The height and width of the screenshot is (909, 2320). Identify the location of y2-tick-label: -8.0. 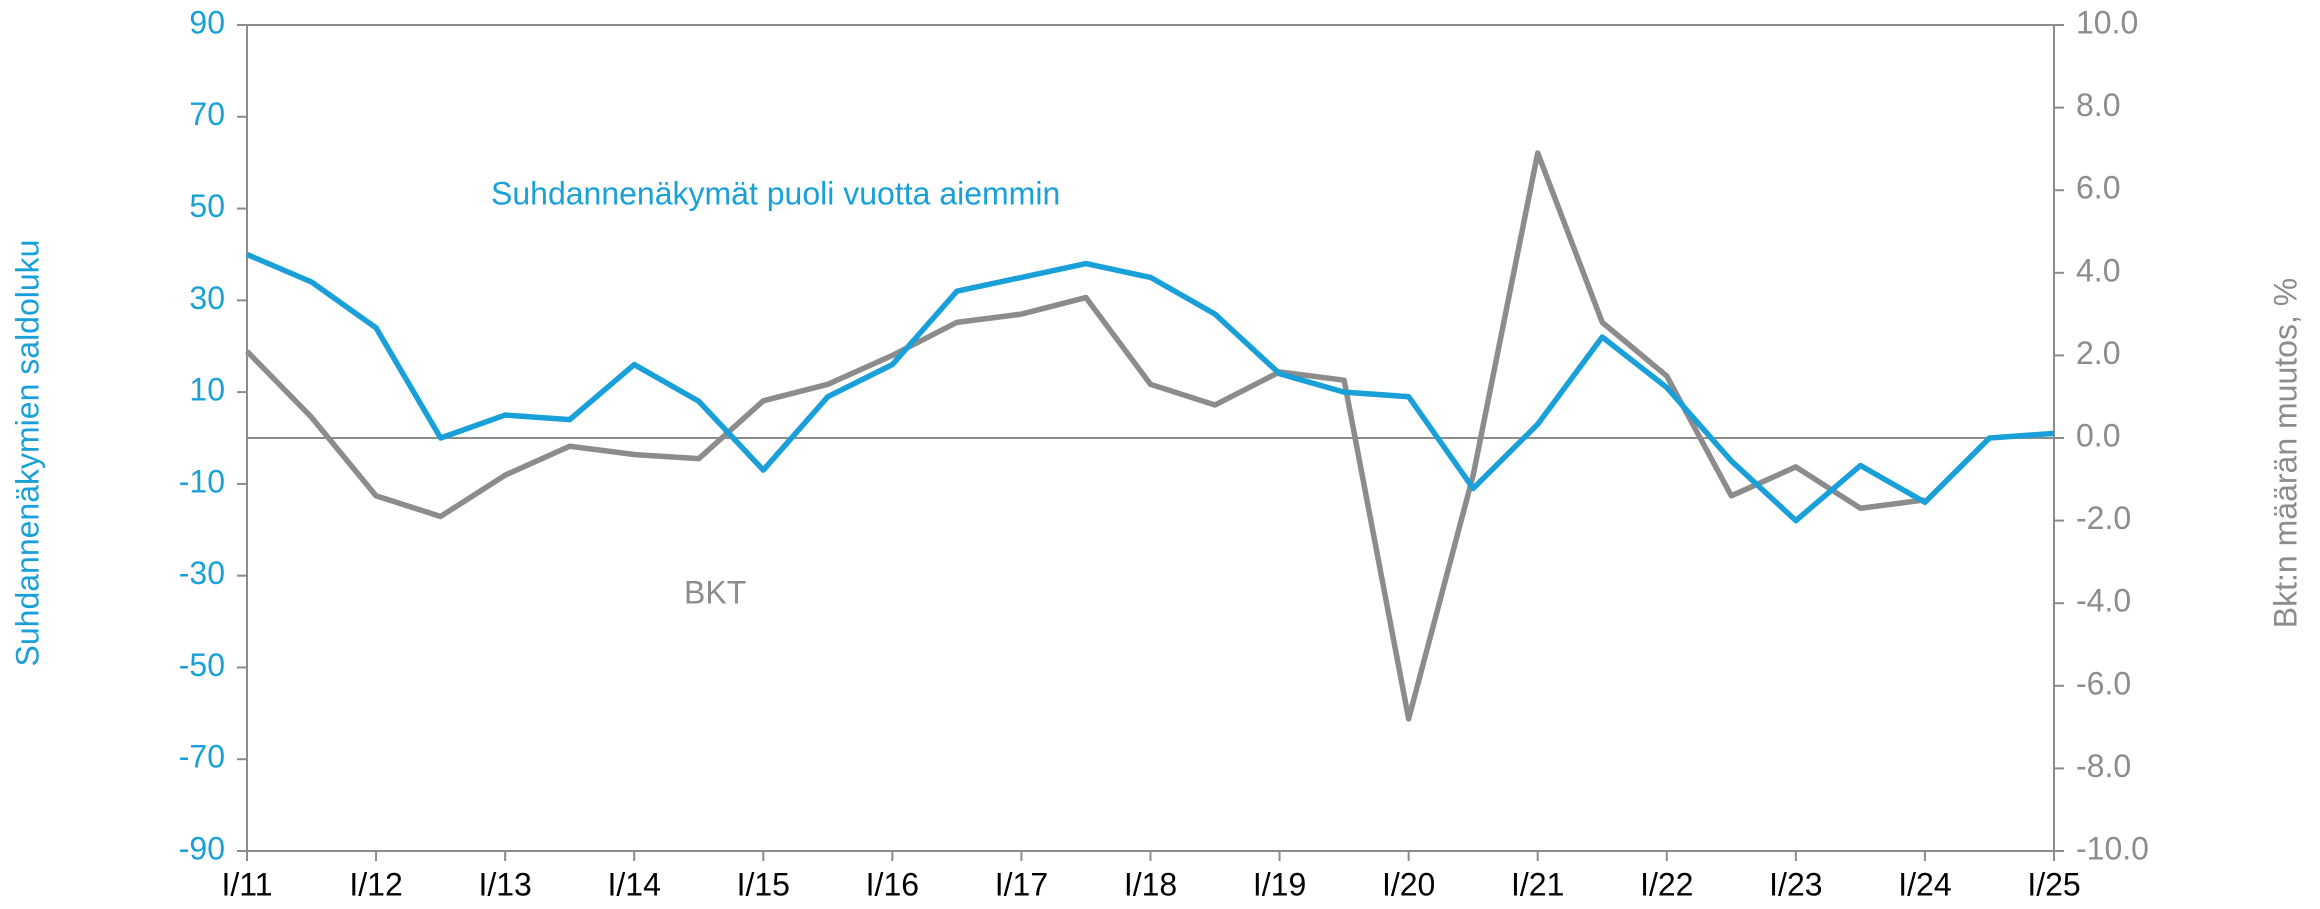
(2103, 766).